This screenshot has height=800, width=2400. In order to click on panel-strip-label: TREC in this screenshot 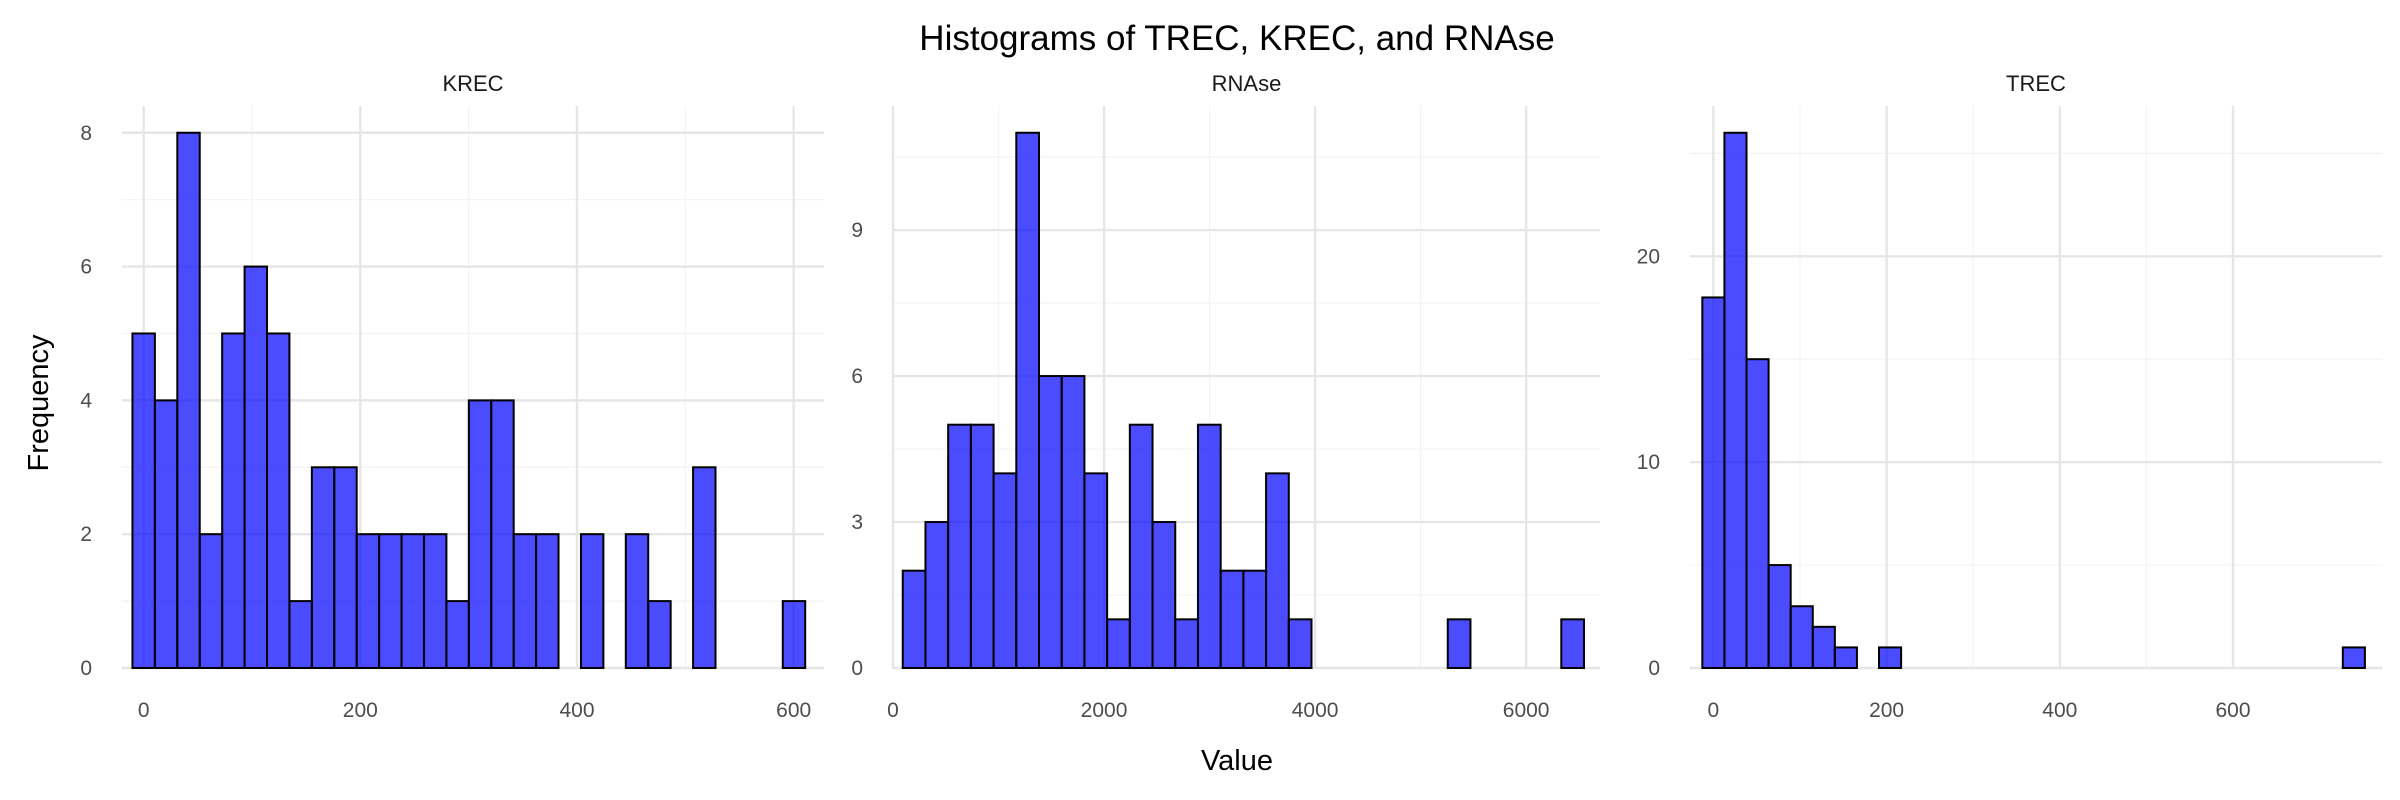, I will do `click(2036, 83)`.